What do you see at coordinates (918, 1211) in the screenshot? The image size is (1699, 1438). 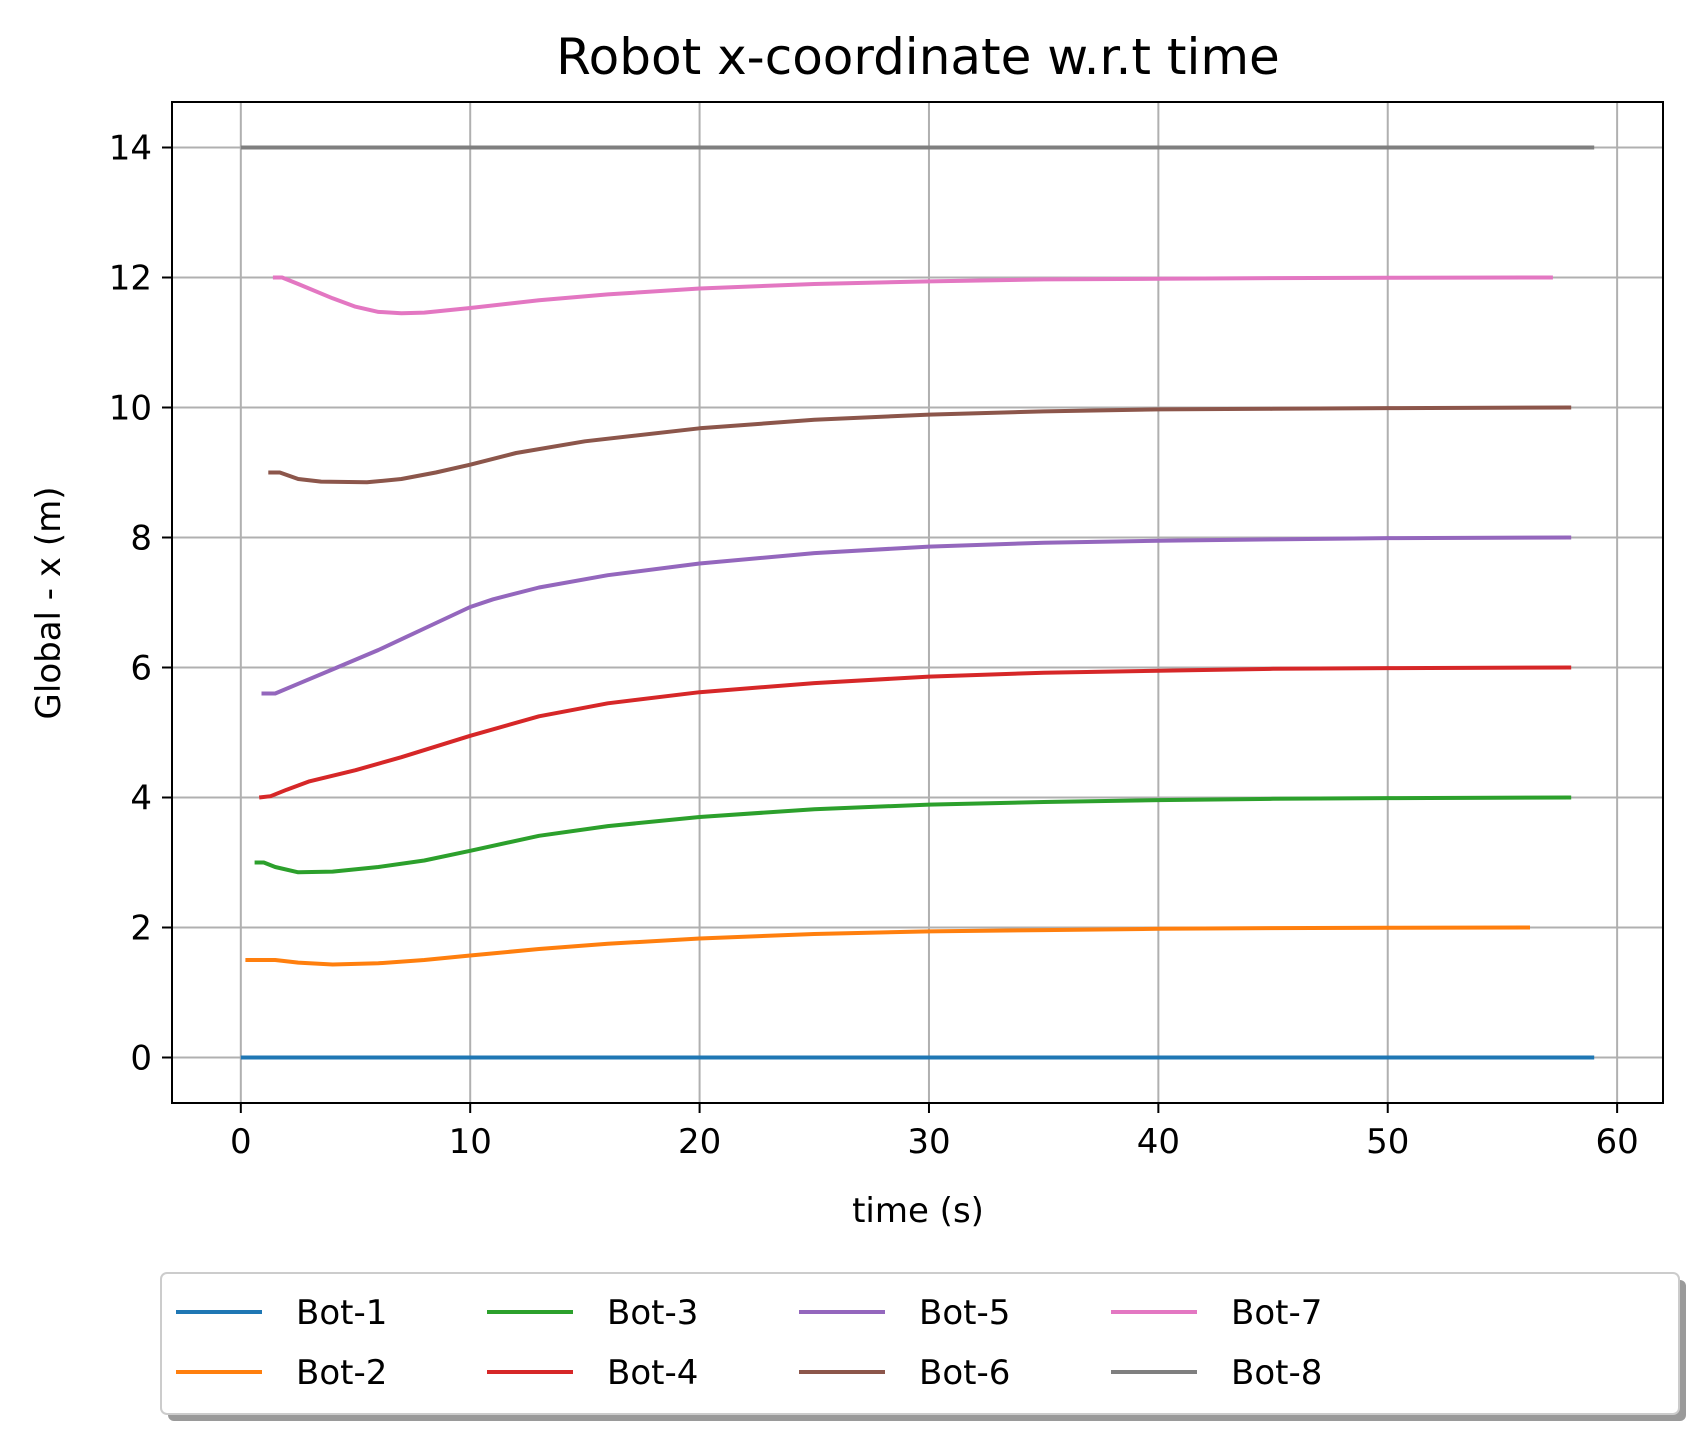 I see `x-axis-label: time (s)` at bounding box center [918, 1211].